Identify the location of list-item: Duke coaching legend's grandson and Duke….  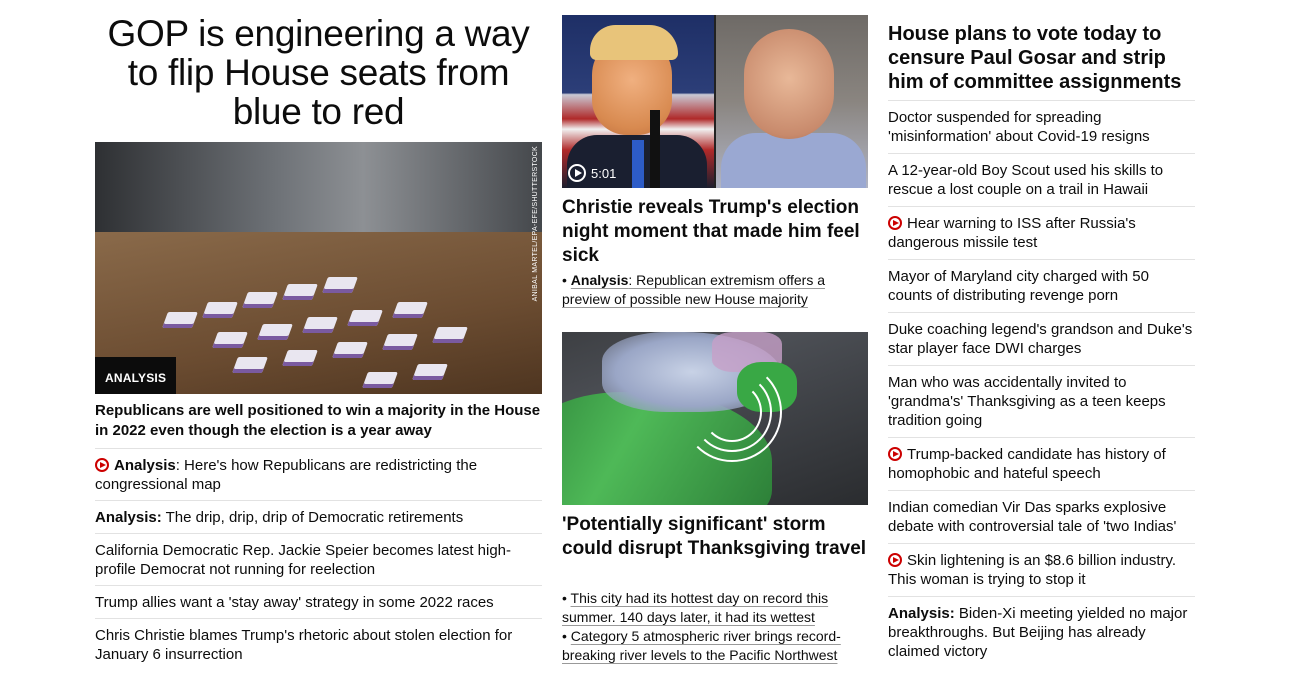
(1041, 338).